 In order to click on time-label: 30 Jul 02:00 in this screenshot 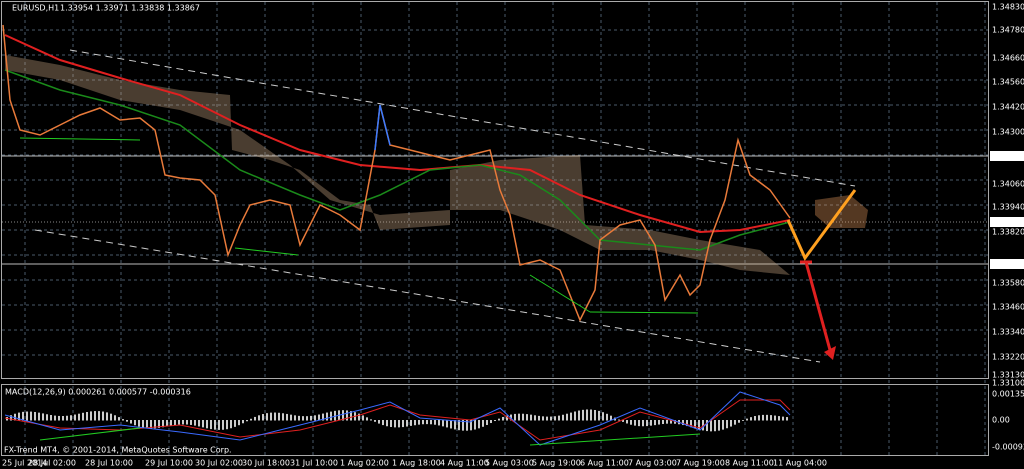, I will do `click(219, 463)`.